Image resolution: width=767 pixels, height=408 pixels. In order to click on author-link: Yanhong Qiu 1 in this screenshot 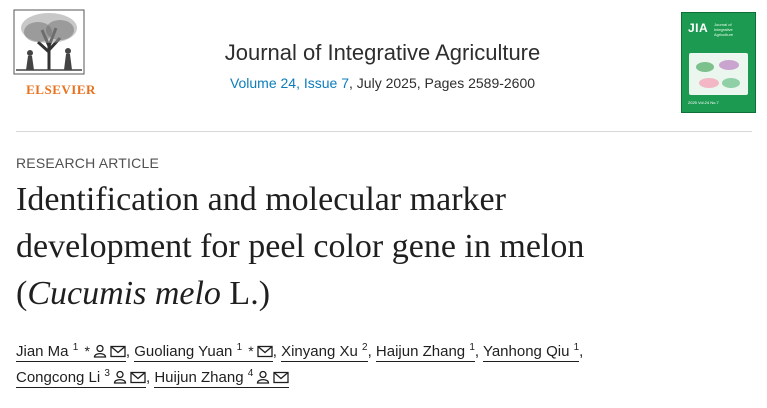, I will do `click(531, 352)`.